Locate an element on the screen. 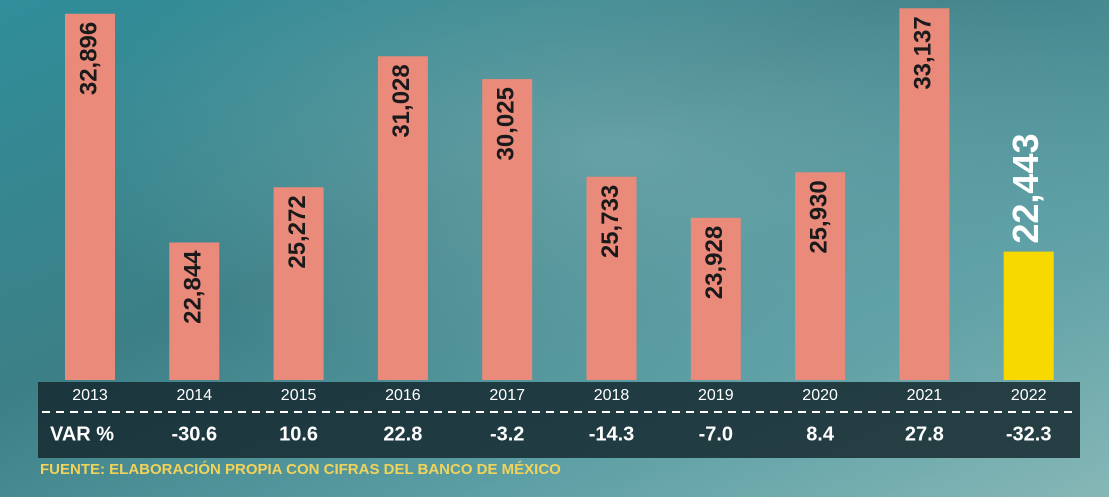 The image size is (1109, 497). x-tick-label: 2014 is located at coordinates (195, 395).